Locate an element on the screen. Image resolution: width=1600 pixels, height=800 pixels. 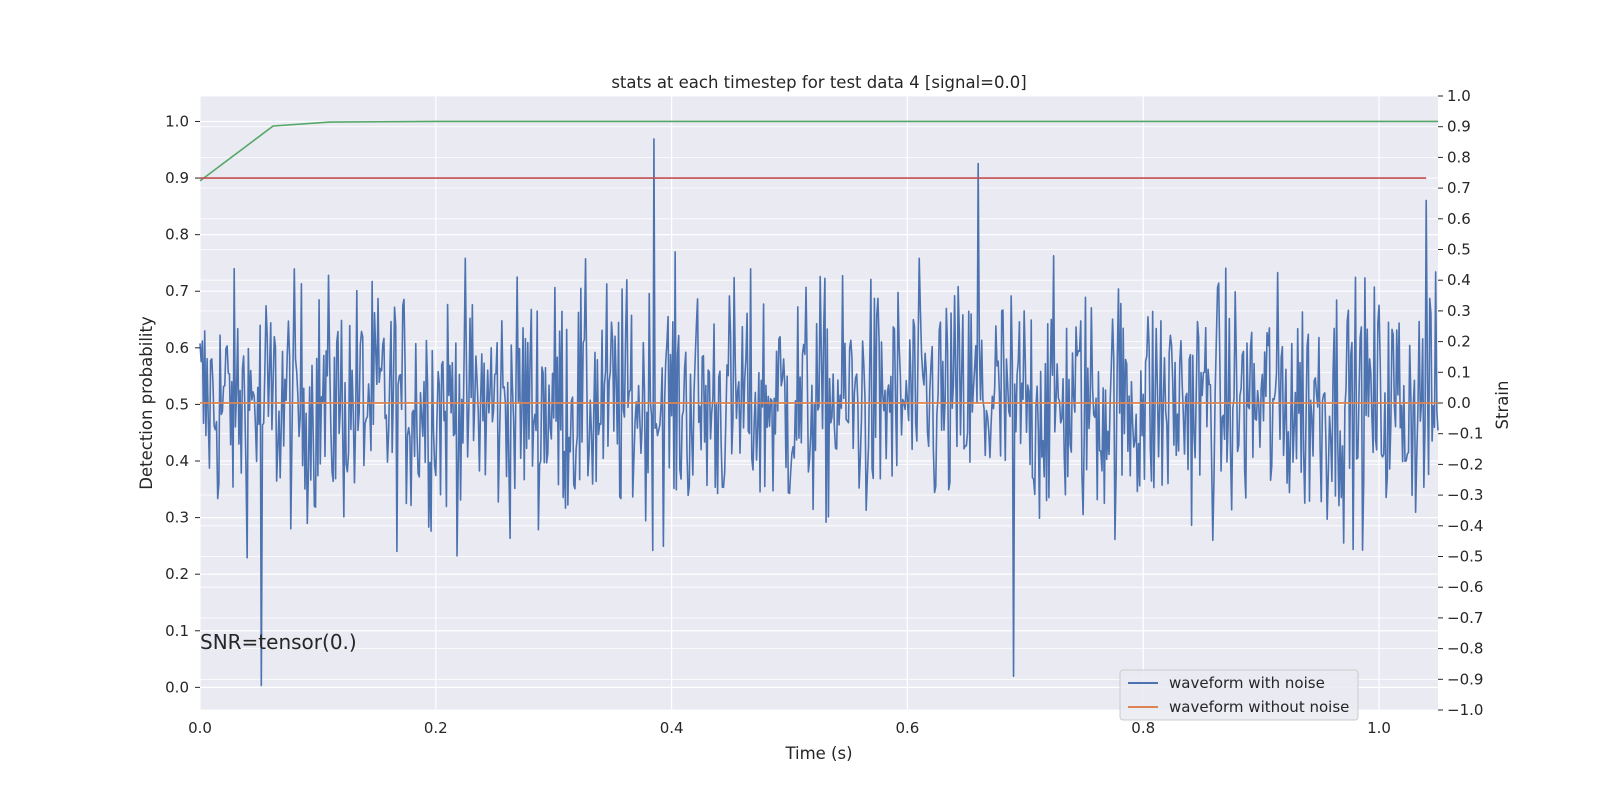
y-left-tick-label: 1.0 is located at coordinates (177, 121).